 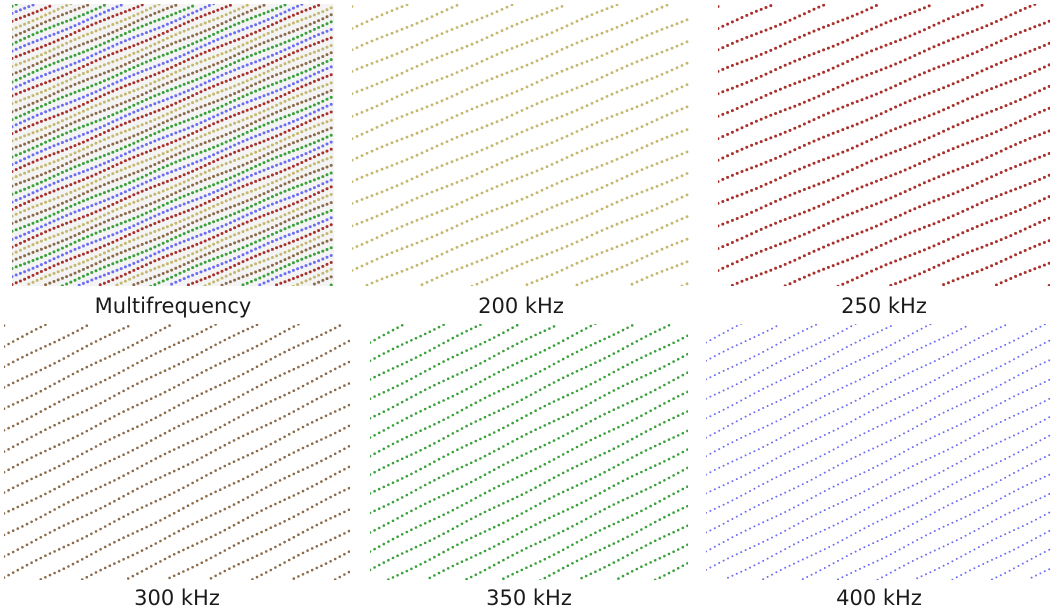 I want to click on panel-multifrequency, so click(x=173, y=145).